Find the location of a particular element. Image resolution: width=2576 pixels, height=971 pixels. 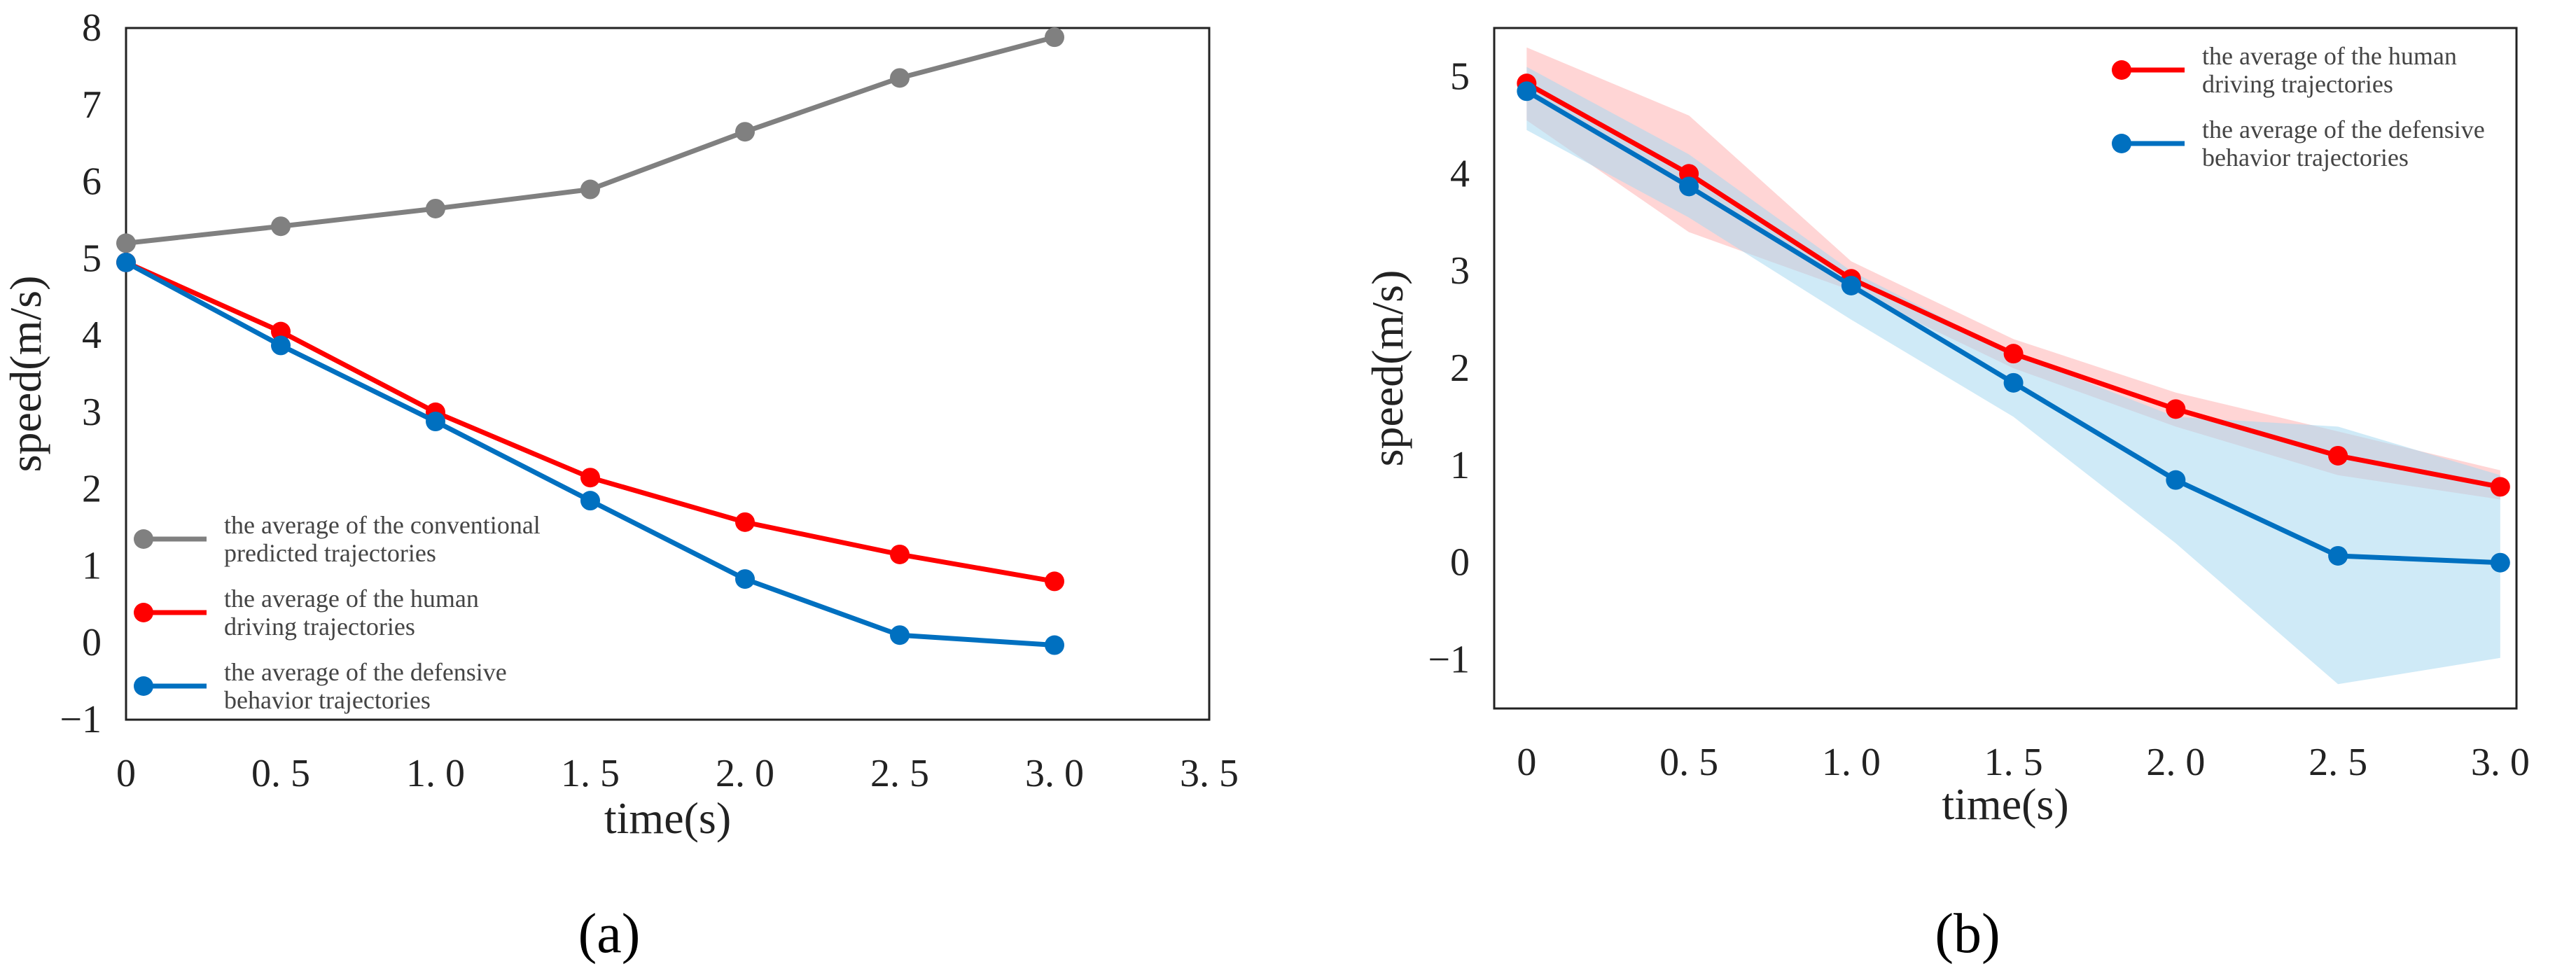

y-tick-label: 7 is located at coordinates (92, 105).